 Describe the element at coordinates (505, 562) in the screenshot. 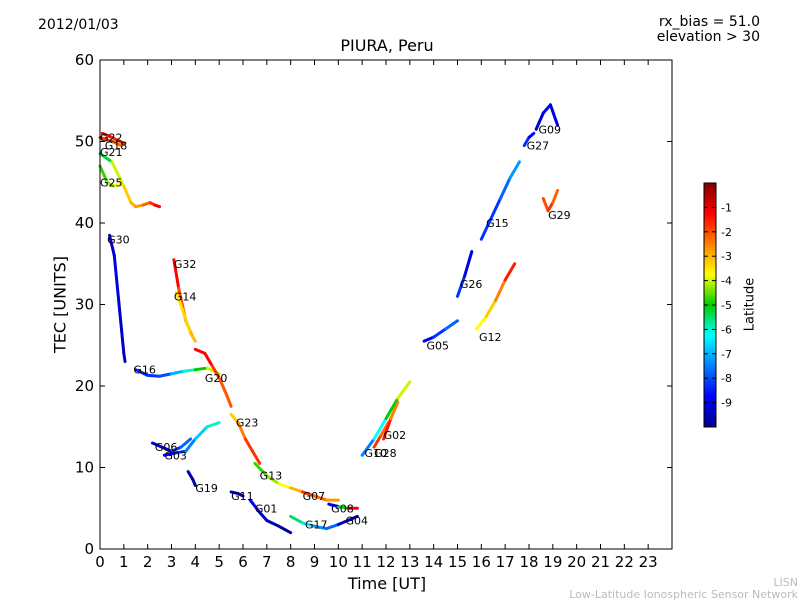

I see `x-tick-label: 17` at that location.